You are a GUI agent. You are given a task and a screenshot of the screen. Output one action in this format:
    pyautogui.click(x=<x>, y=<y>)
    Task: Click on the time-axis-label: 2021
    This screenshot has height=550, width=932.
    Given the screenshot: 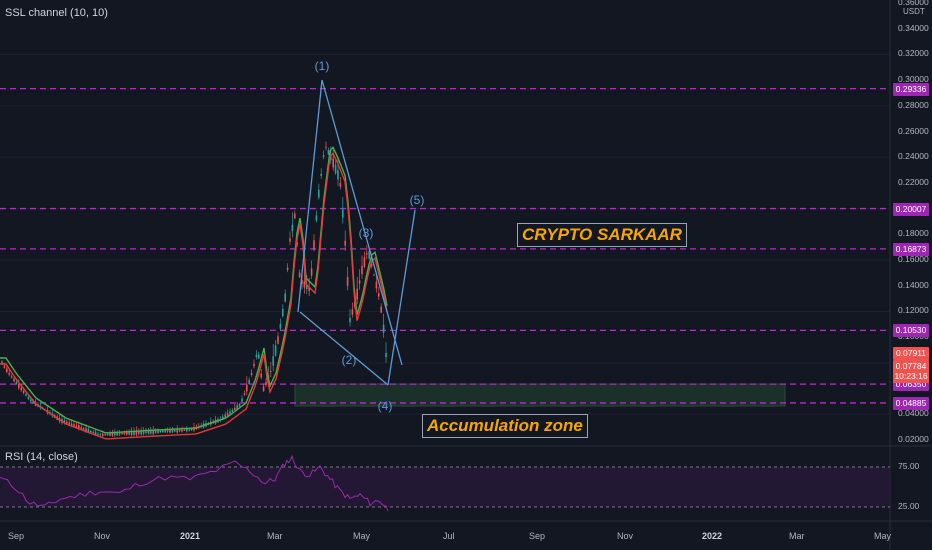 What is the action you would take?
    pyautogui.click(x=190, y=536)
    